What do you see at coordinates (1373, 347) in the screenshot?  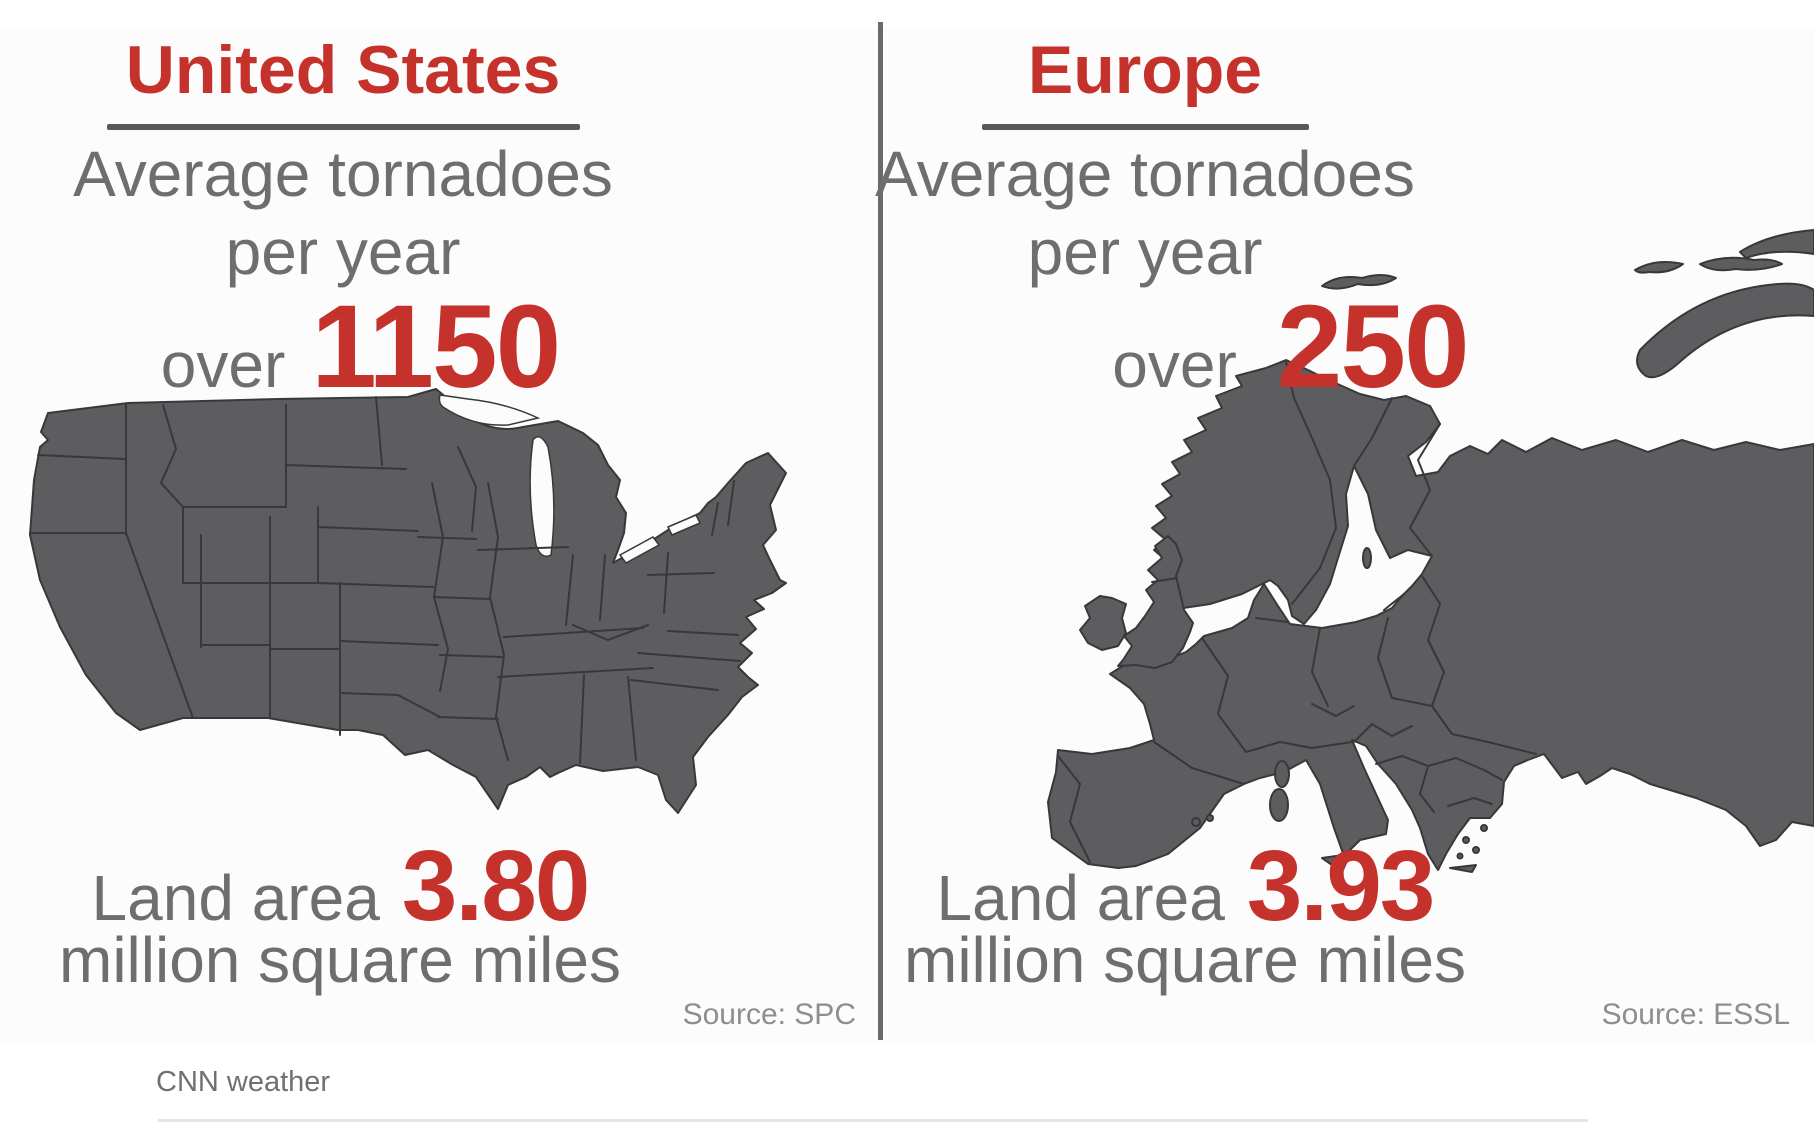 I see `tornado-count-value-europe: 250` at bounding box center [1373, 347].